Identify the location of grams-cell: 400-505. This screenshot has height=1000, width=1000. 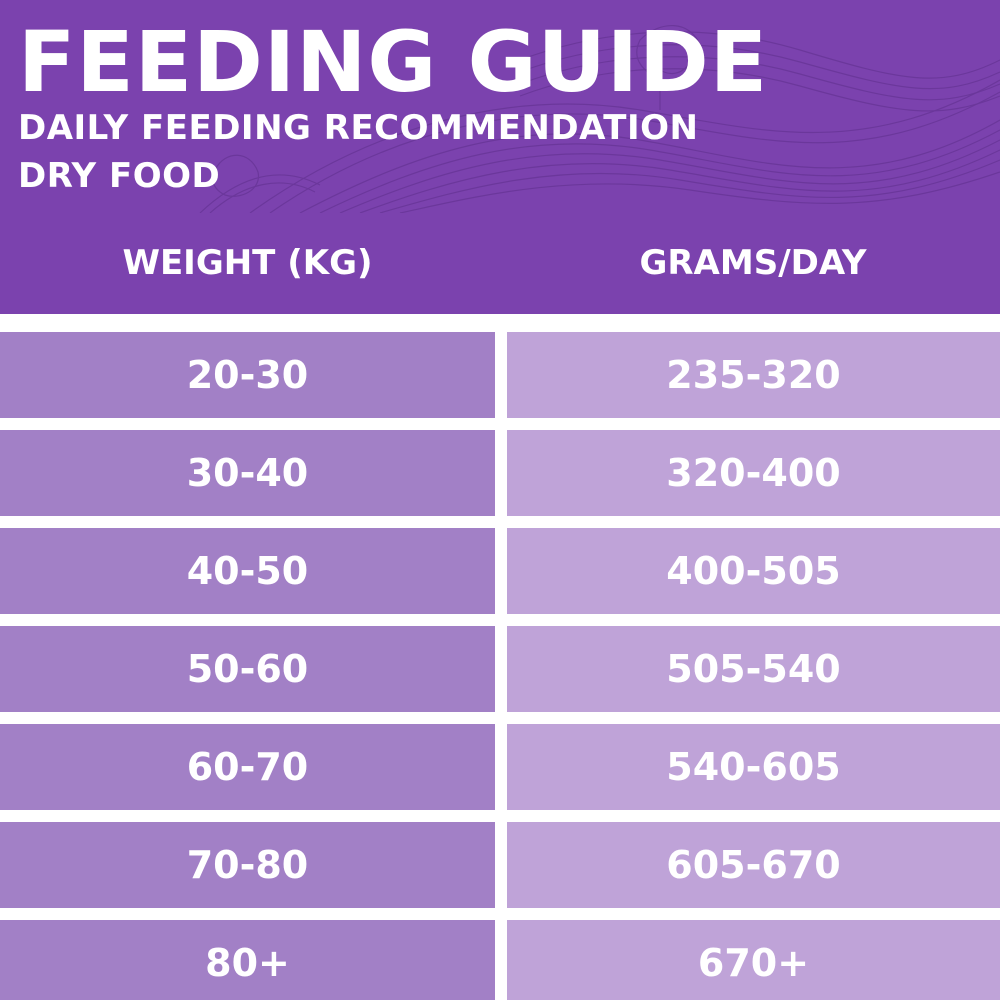
(753, 571).